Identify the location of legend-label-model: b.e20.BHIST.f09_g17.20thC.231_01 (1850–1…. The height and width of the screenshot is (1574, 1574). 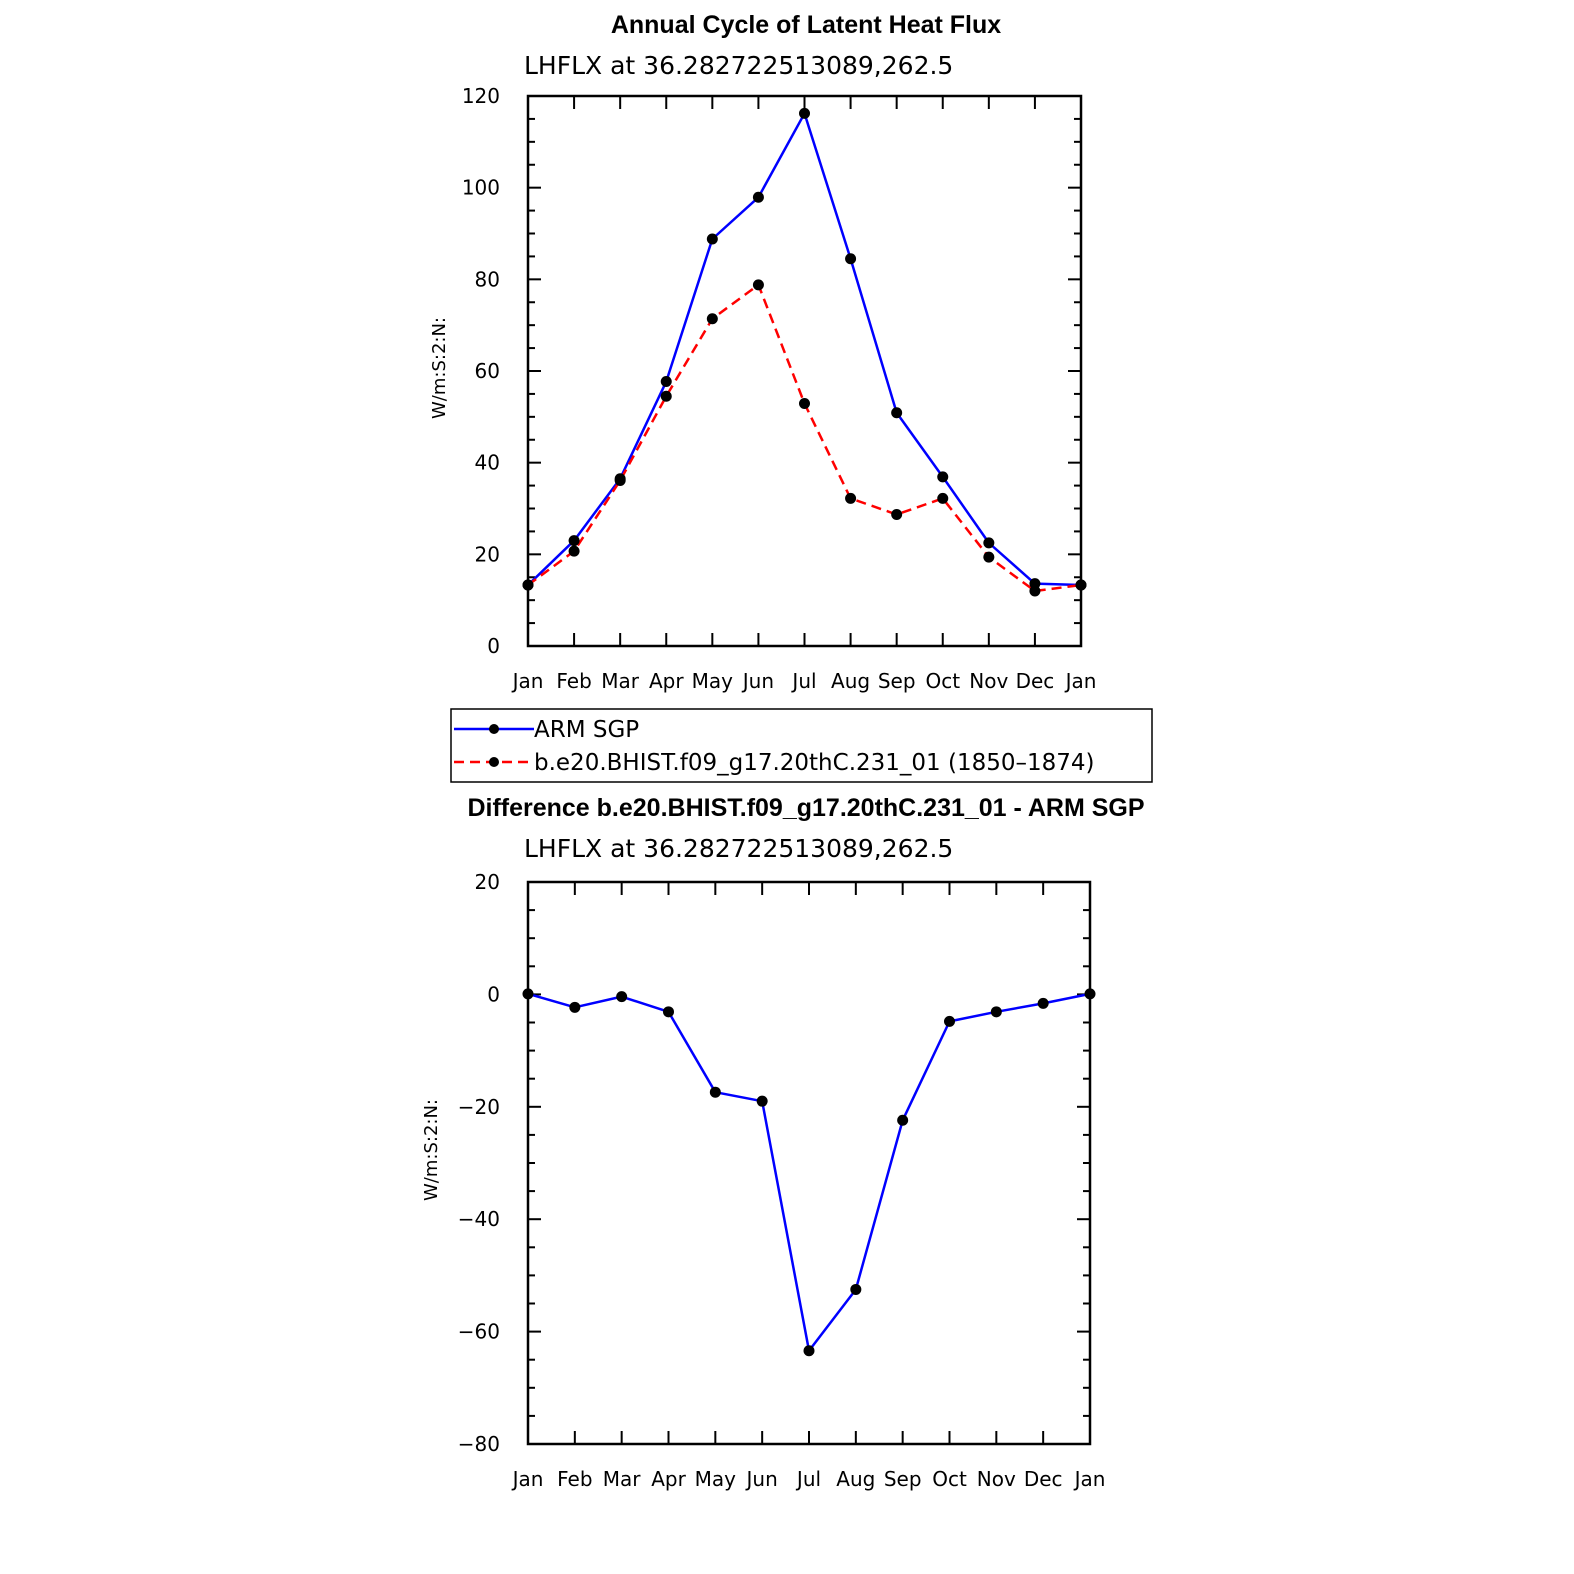
(814, 763).